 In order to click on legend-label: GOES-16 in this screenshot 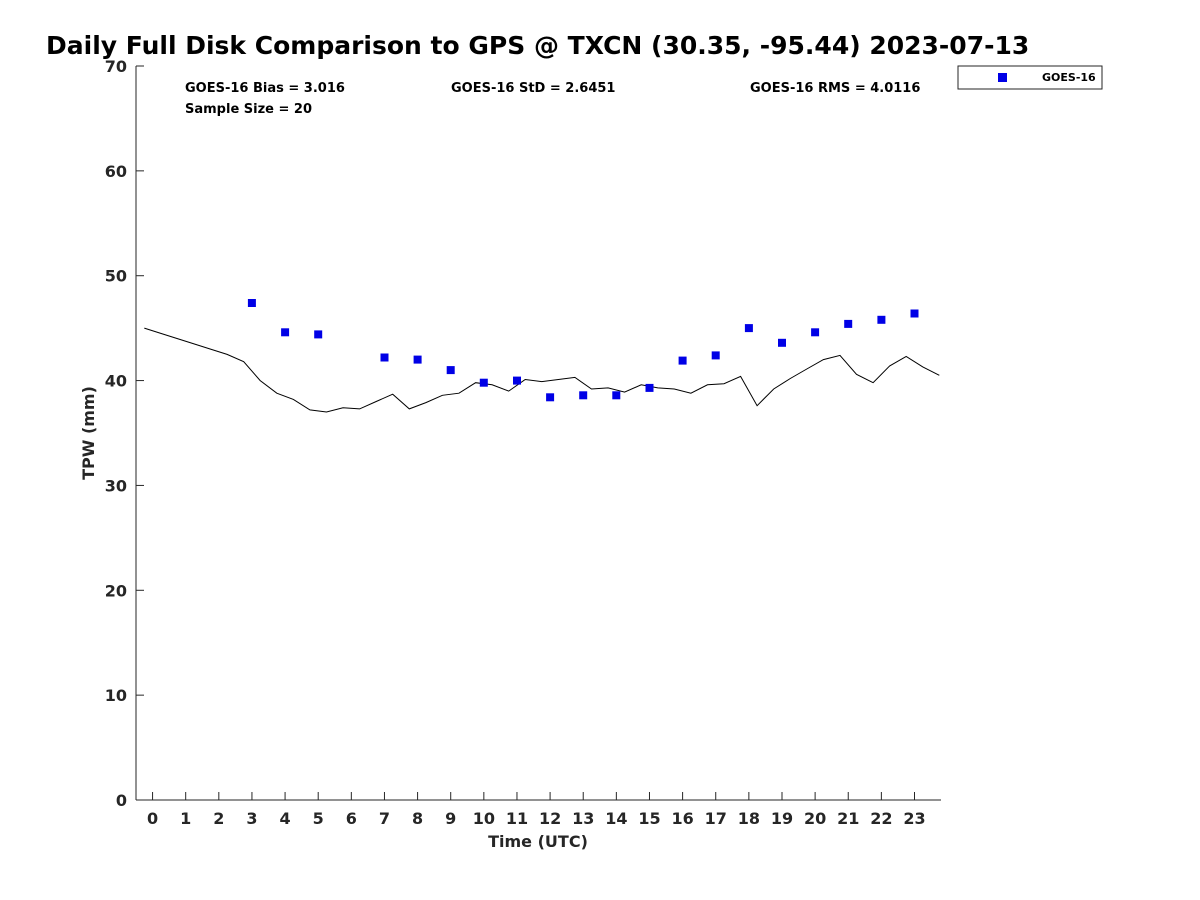, I will do `click(1069, 77)`.